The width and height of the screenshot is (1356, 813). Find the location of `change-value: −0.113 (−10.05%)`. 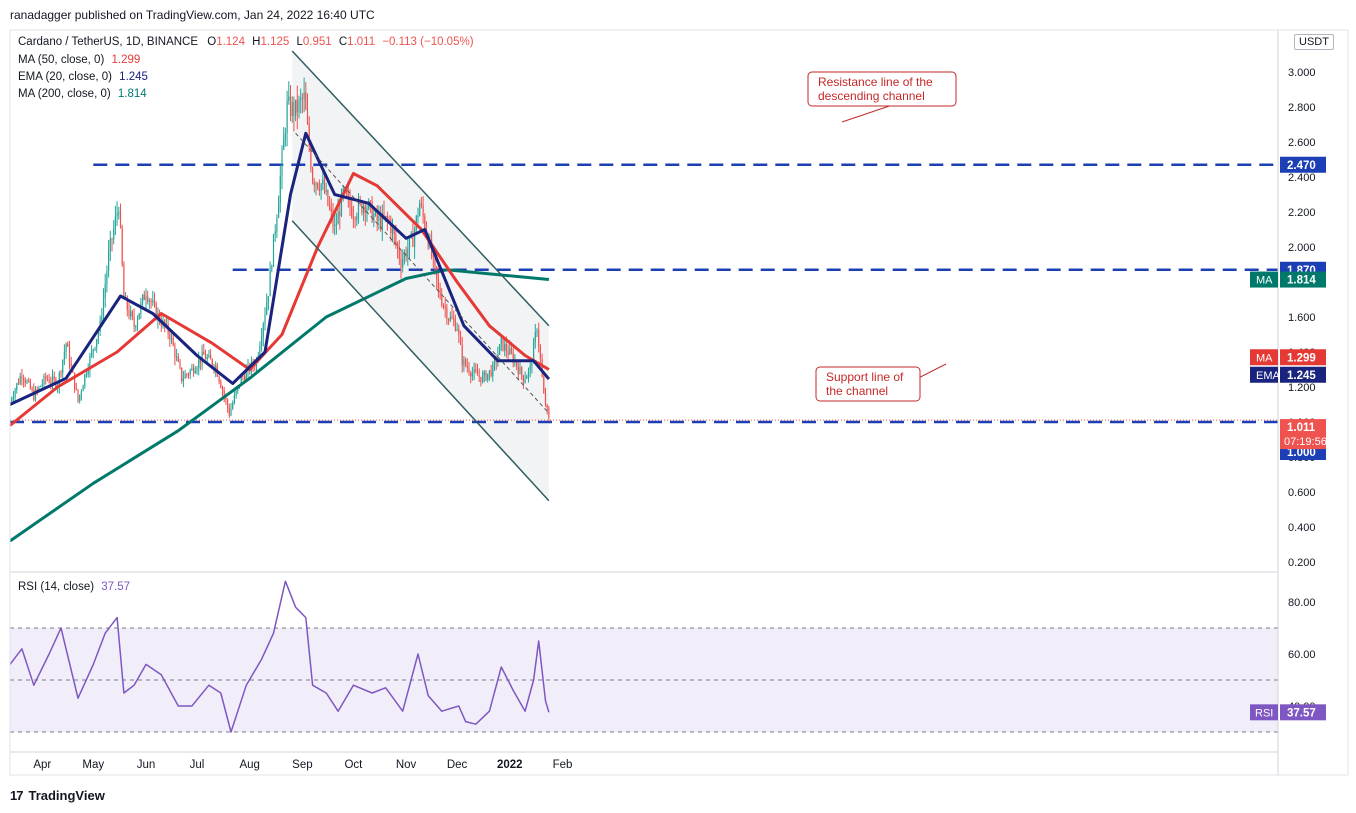

change-value: −0.113 (−10.05%) is located at coordinates (428, 42).